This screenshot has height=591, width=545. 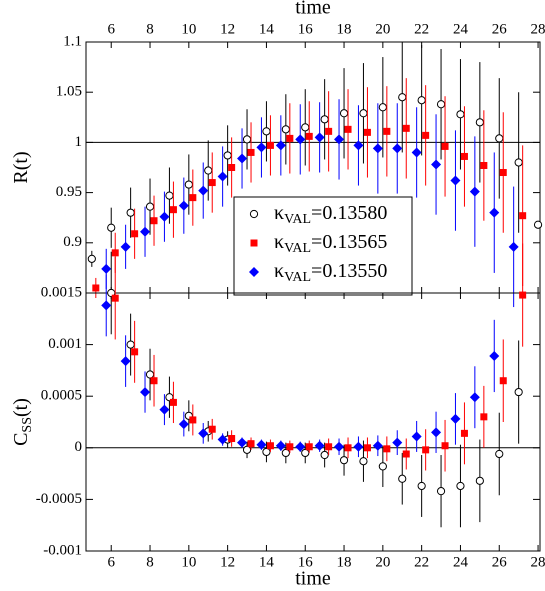 What do you see at coordinates (538, 29) in the screenshot?
I see `x-tick-label: 28` at bounding box center [538, 29].